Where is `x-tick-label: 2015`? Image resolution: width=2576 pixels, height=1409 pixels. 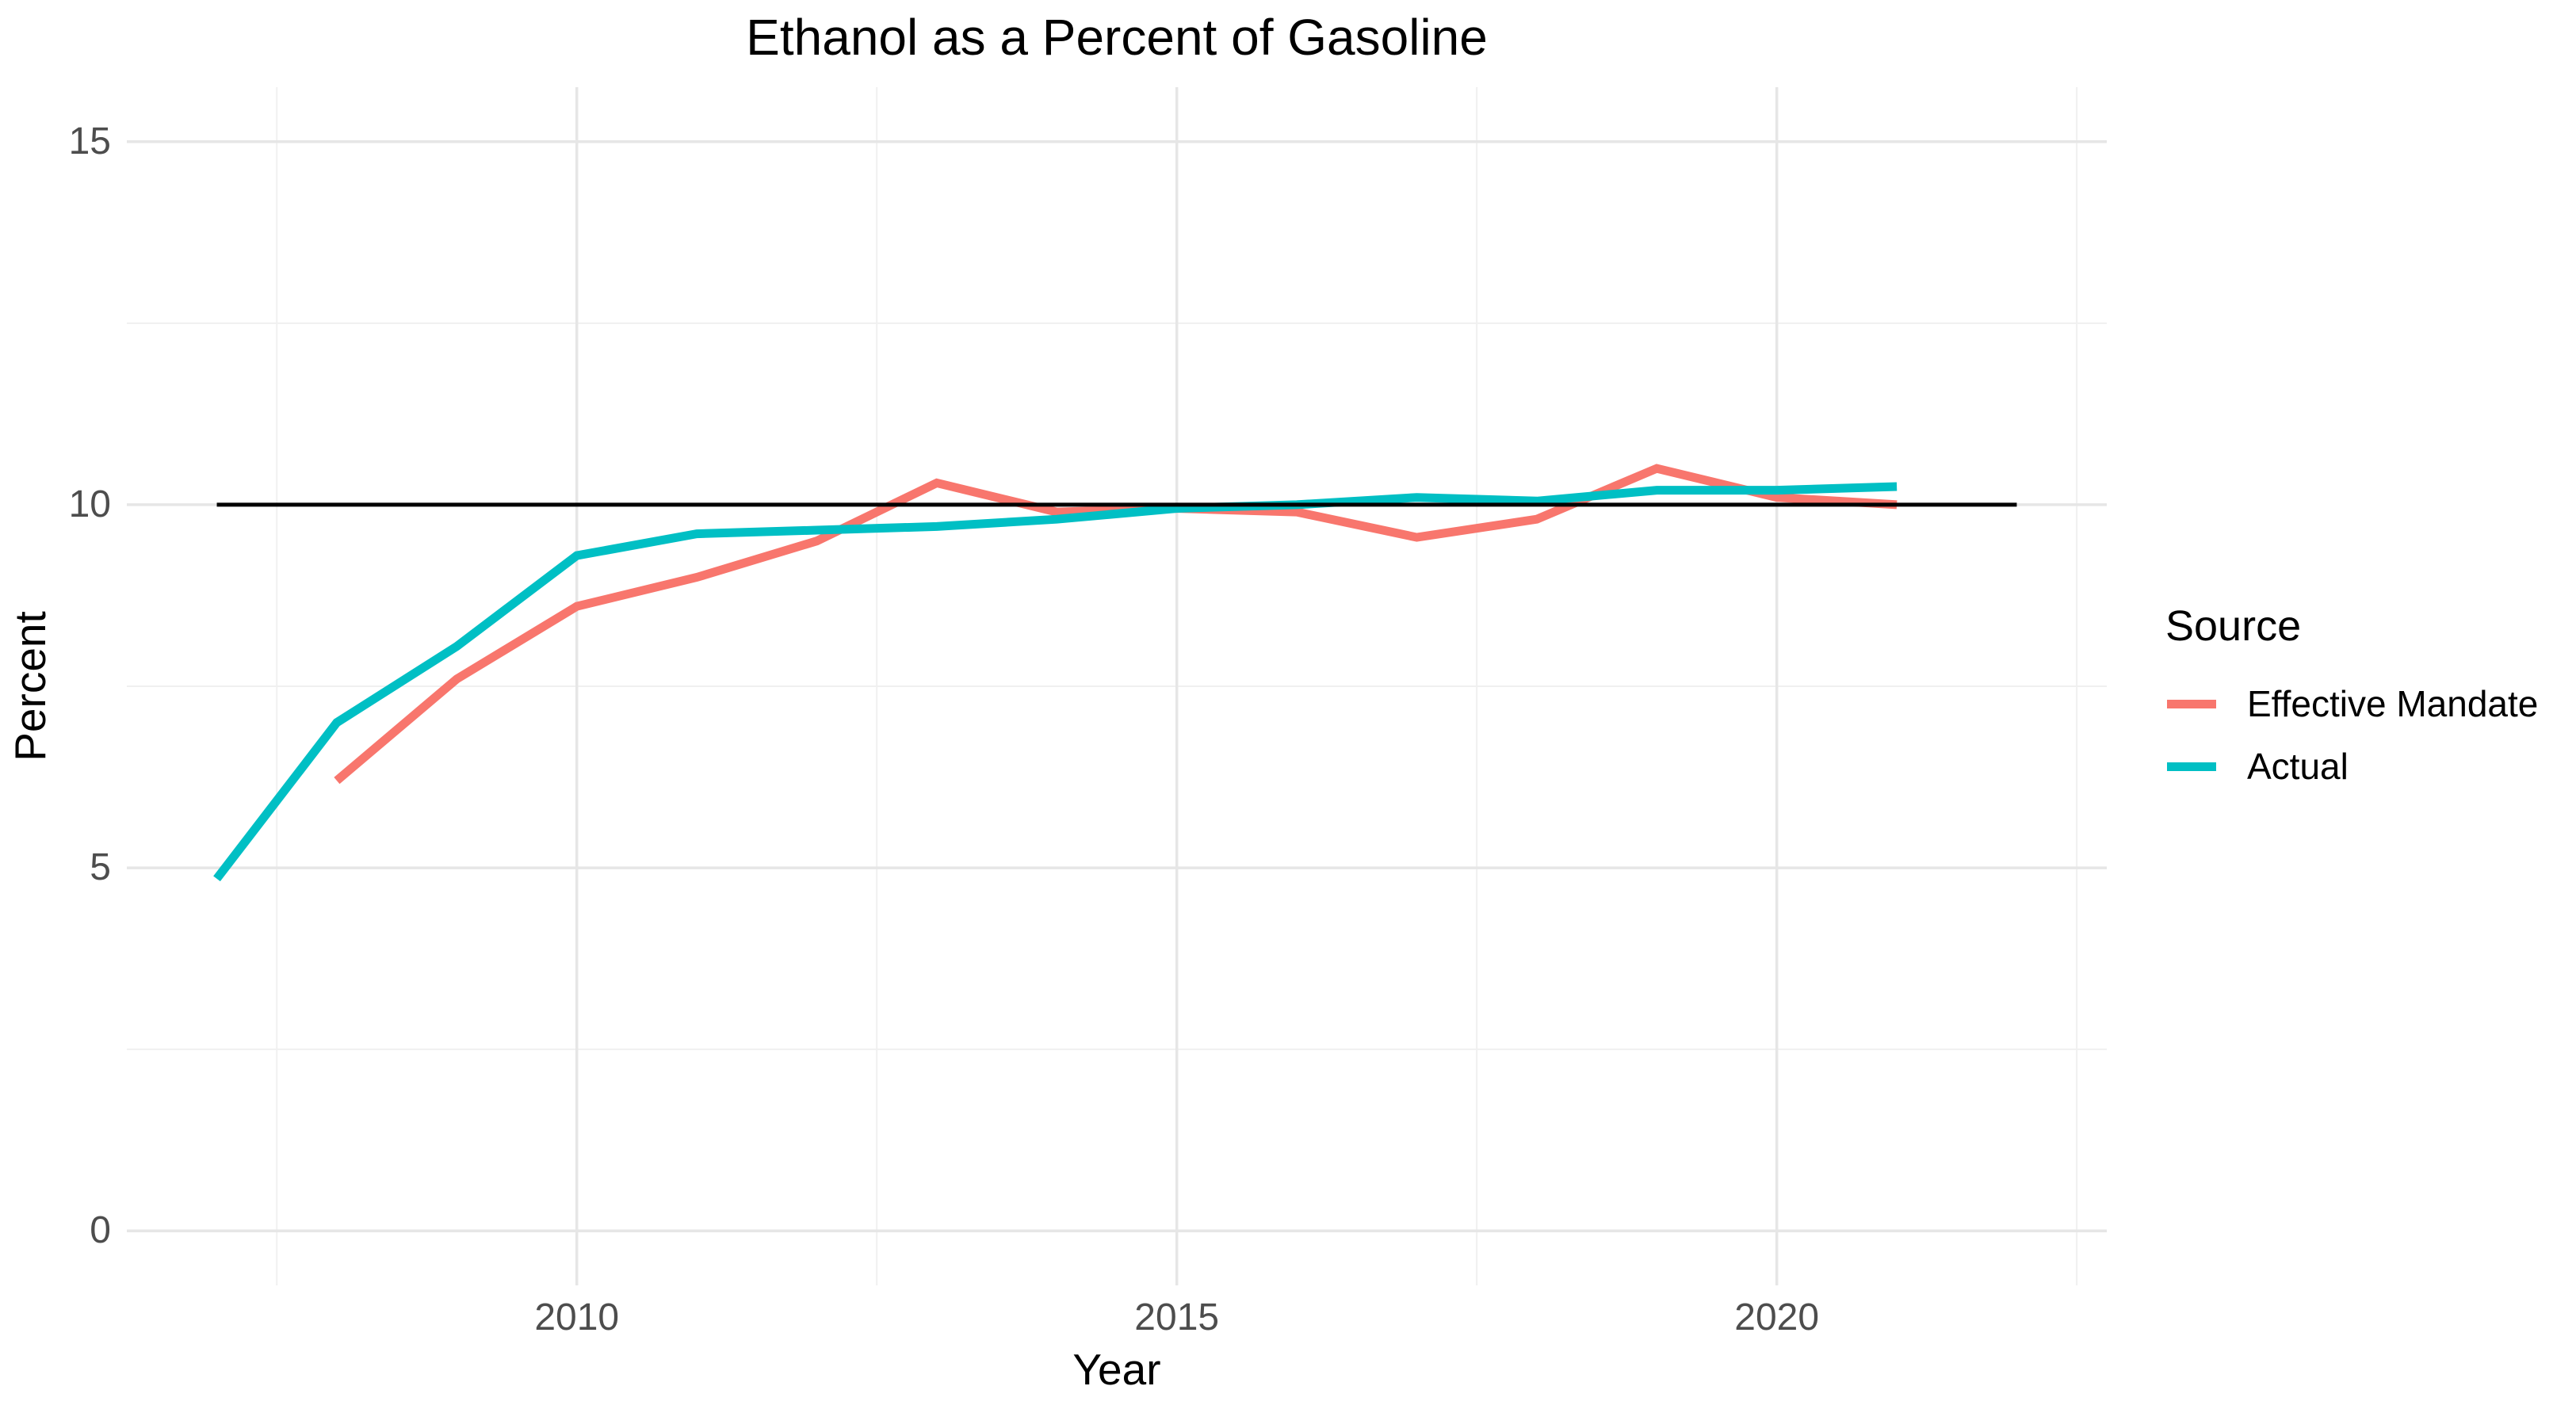 x-tick-label: 2015 is located at coordinates (1177, 1317).